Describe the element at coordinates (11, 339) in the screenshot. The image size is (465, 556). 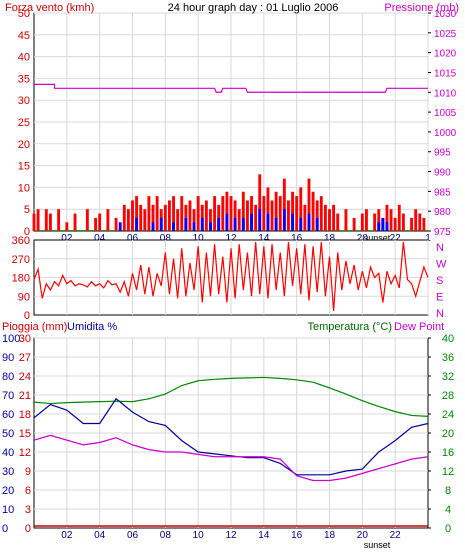
I see `humidity-tick: 100` at that location.